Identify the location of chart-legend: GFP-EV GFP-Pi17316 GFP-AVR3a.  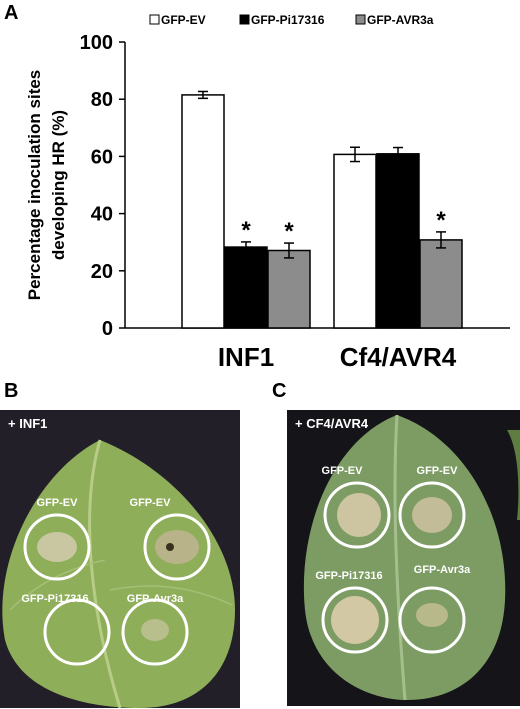
(291, 20).